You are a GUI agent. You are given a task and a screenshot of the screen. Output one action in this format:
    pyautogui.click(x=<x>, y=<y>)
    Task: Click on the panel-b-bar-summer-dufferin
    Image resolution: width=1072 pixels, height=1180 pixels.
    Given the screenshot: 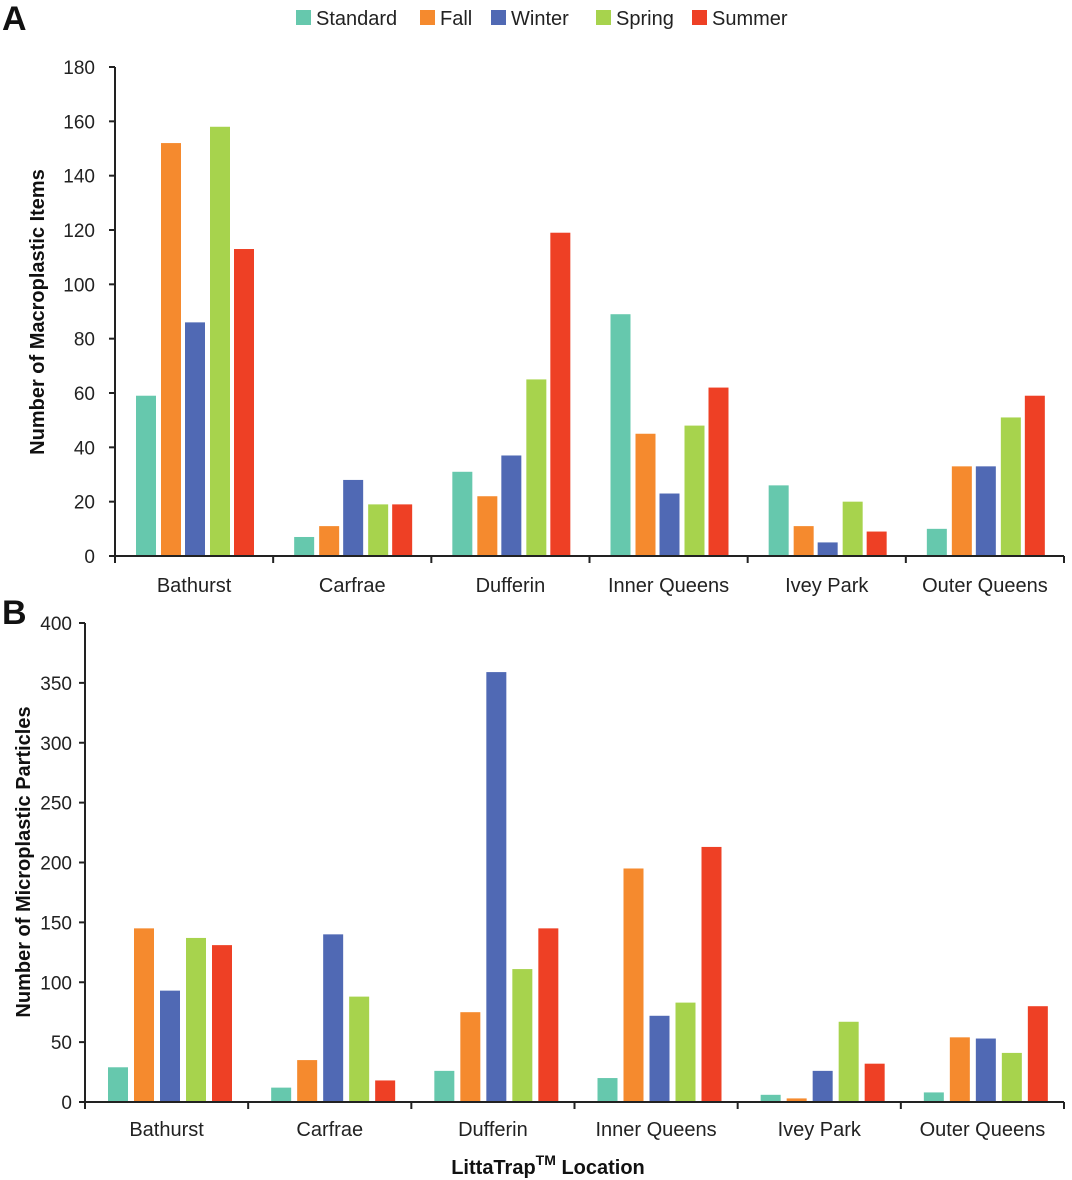 What is the action you would take?
    pyautogui.click(x=548, y=1015)
    